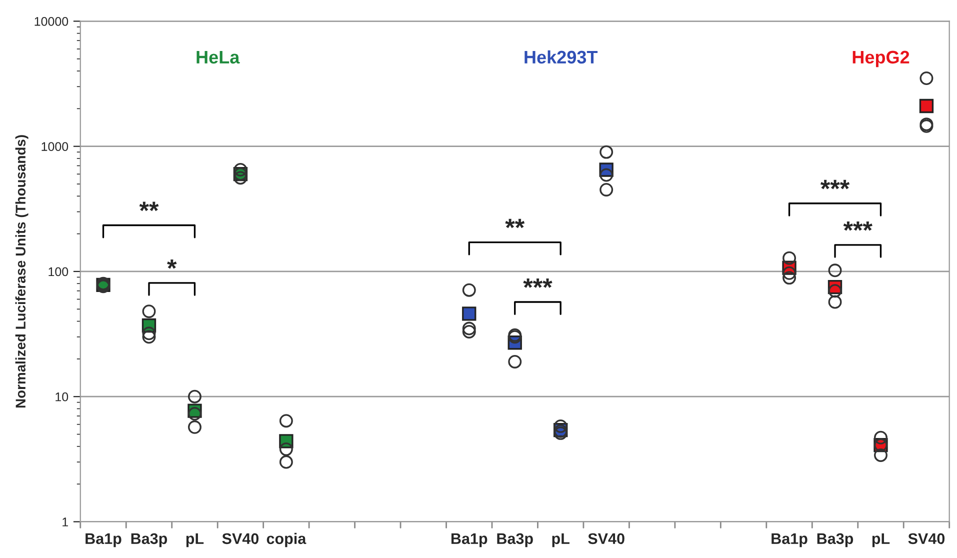 This screenshot has height=558, width=957. What do you see at coordinates (172, 264) in the screenshot?
I see `annotation: *` at bounding box center [172, 264].